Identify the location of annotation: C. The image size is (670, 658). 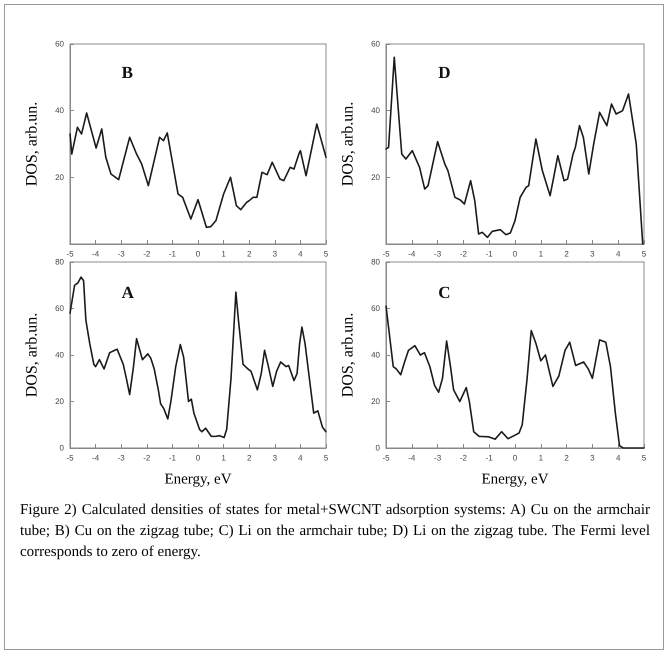
(444, 292).